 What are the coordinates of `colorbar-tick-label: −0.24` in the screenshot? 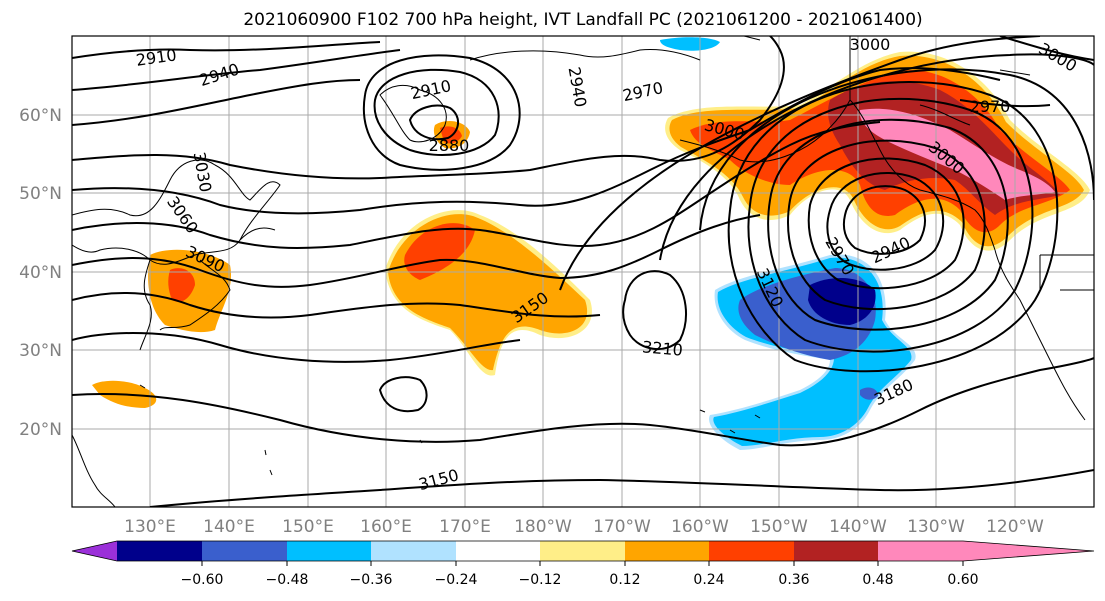 It's located at (456, 580).